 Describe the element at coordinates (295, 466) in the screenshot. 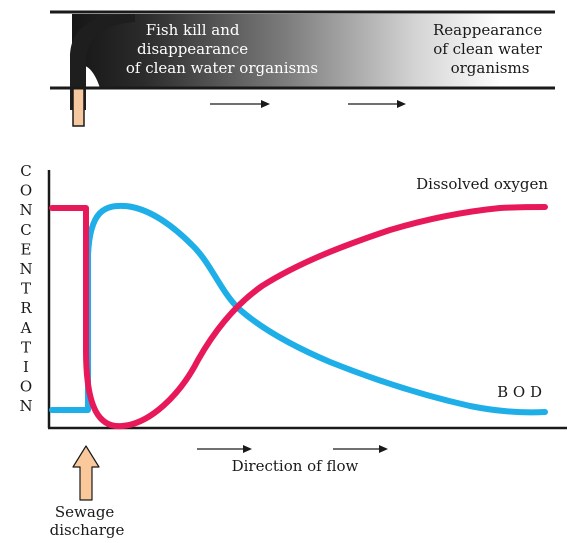

I see `direction-of-flow-label: Direction of flow` at that location.